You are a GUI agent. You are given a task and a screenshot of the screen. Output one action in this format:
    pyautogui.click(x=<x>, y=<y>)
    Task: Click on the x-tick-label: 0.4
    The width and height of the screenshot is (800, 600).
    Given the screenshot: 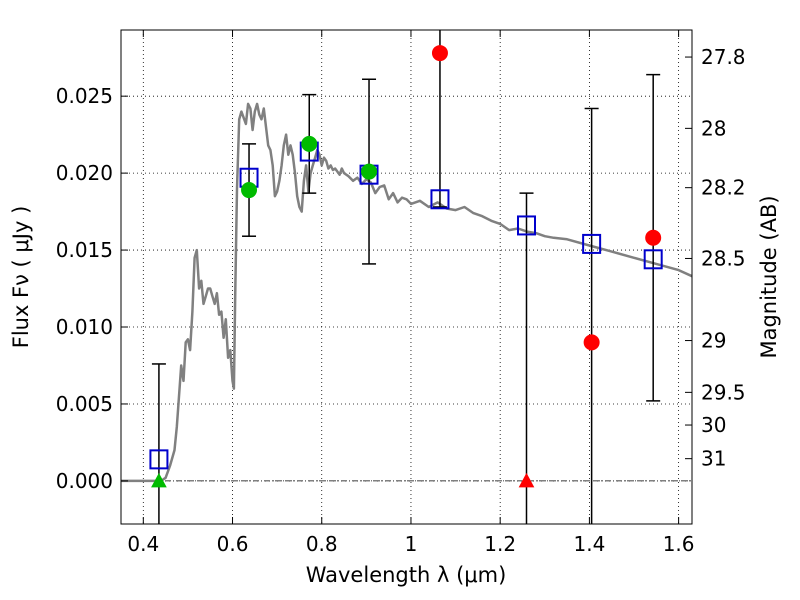 What is the action you would take?
    pyautogui.click(x=143, y=544)
    